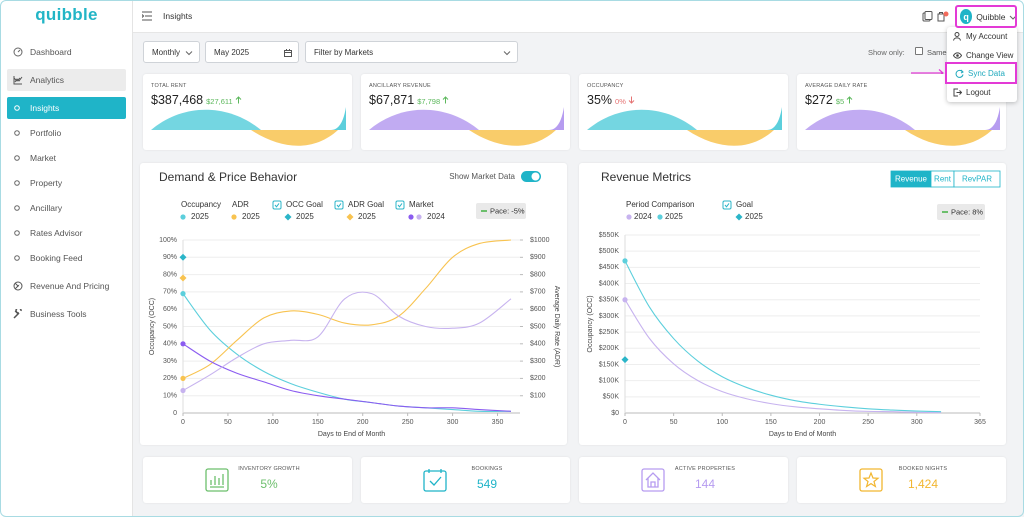 The height and width of the screenshot is (517, 1024). I want to click on menu-item: Revenue And Pricing, so click(66, 286).